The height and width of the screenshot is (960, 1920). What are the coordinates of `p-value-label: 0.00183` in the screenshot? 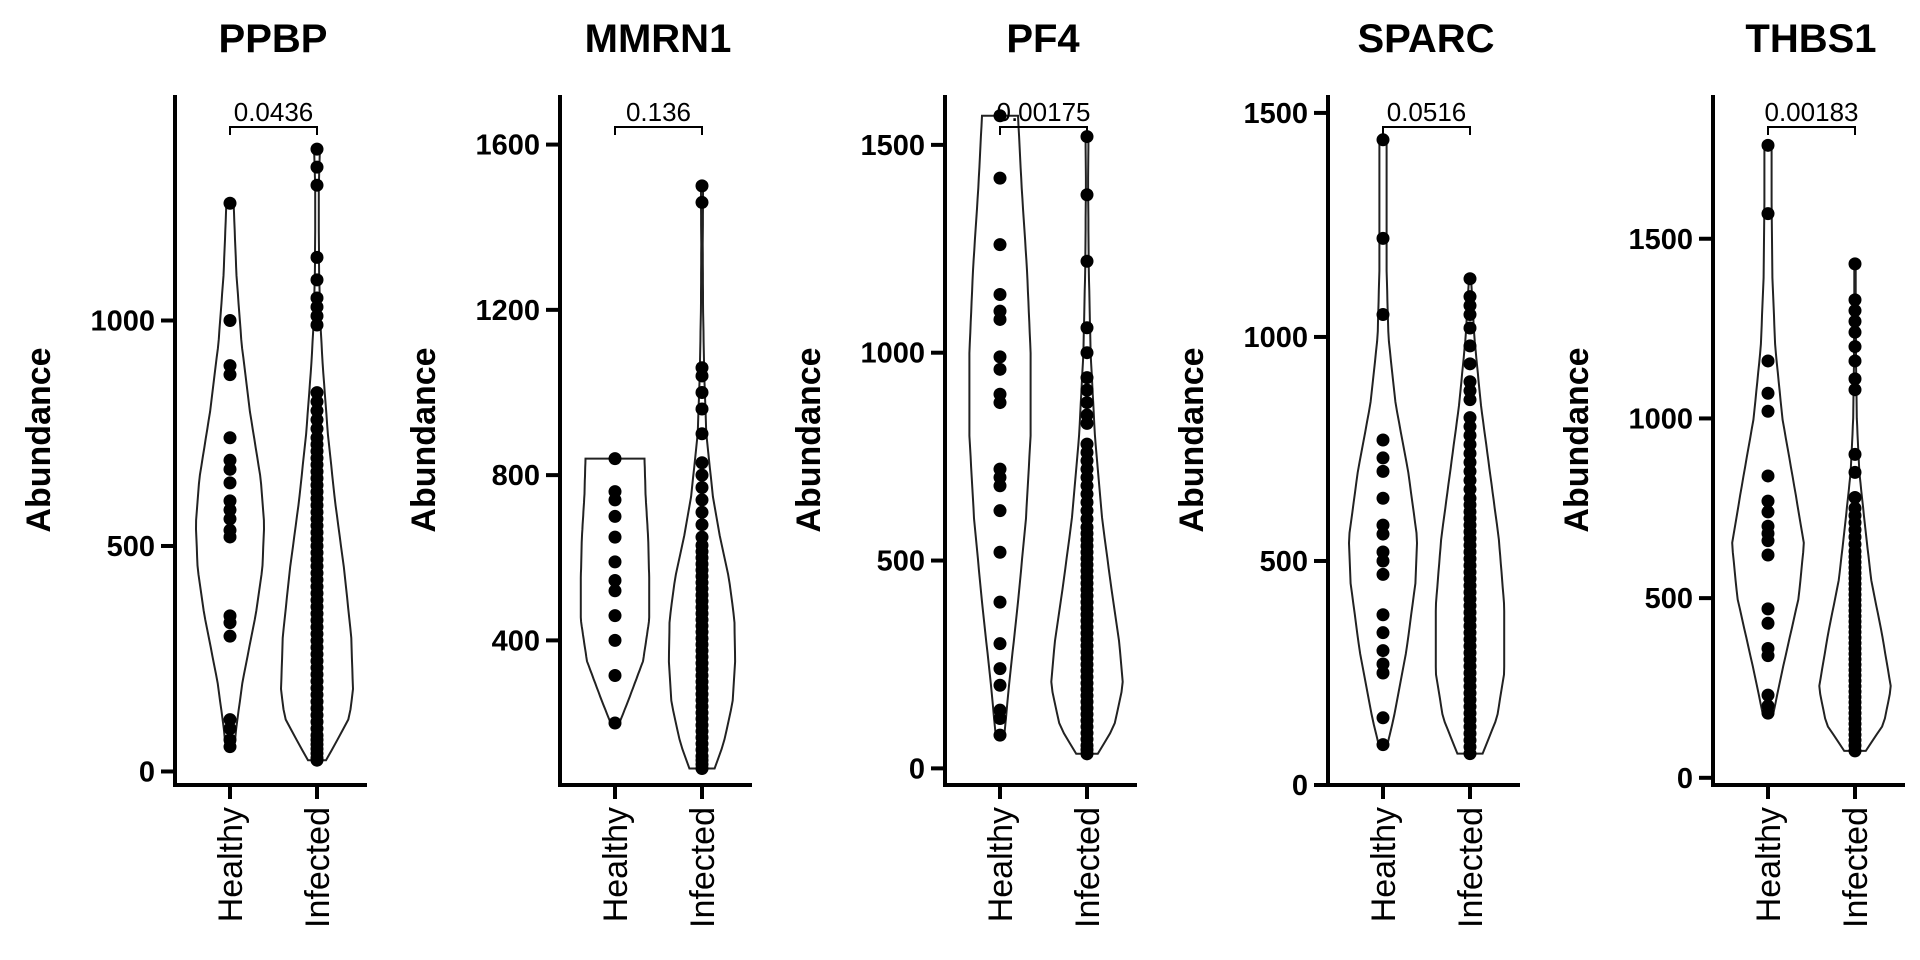 It's located at (1812, 112).